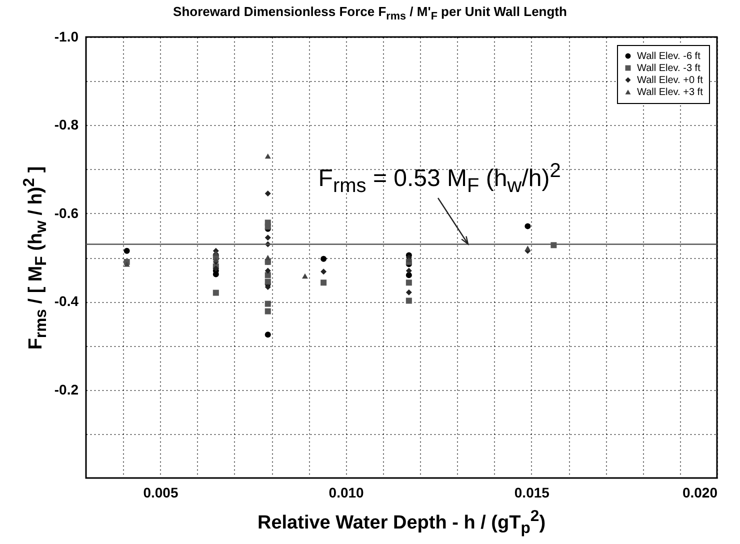  I want to click on legend-label: Wall Elev. +3 ft, so click(670, 92).